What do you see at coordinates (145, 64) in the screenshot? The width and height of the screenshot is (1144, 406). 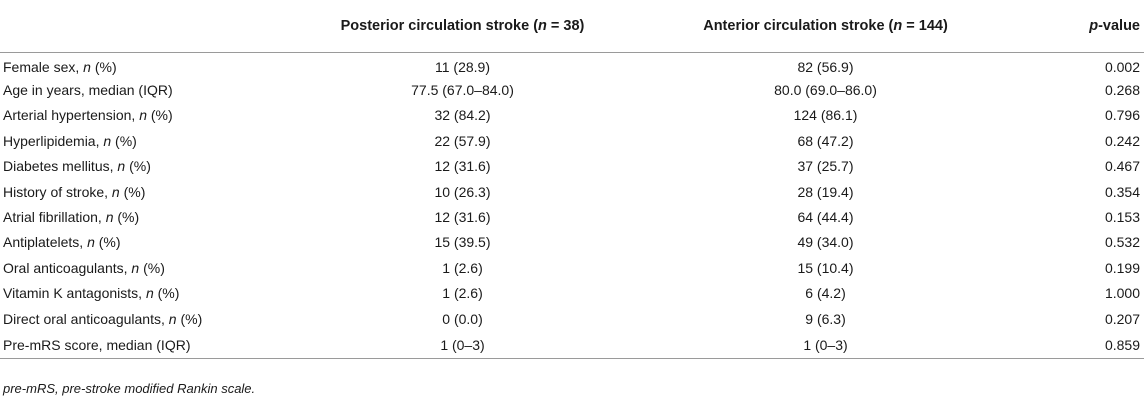 I see `row-label: Female sex, n (%)` at bounding box center [145, 64].